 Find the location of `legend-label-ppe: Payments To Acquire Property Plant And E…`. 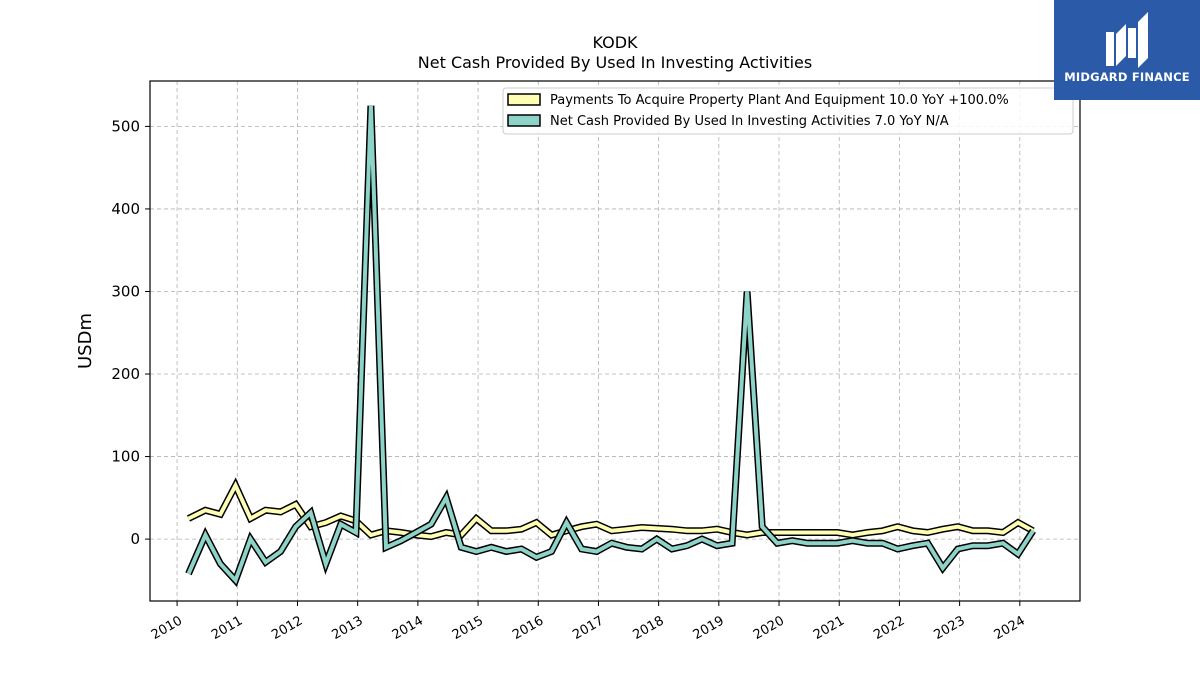

legend-label-ppe: Payments To Acquire Property Plant And E… is located at coordinates (779, 100).